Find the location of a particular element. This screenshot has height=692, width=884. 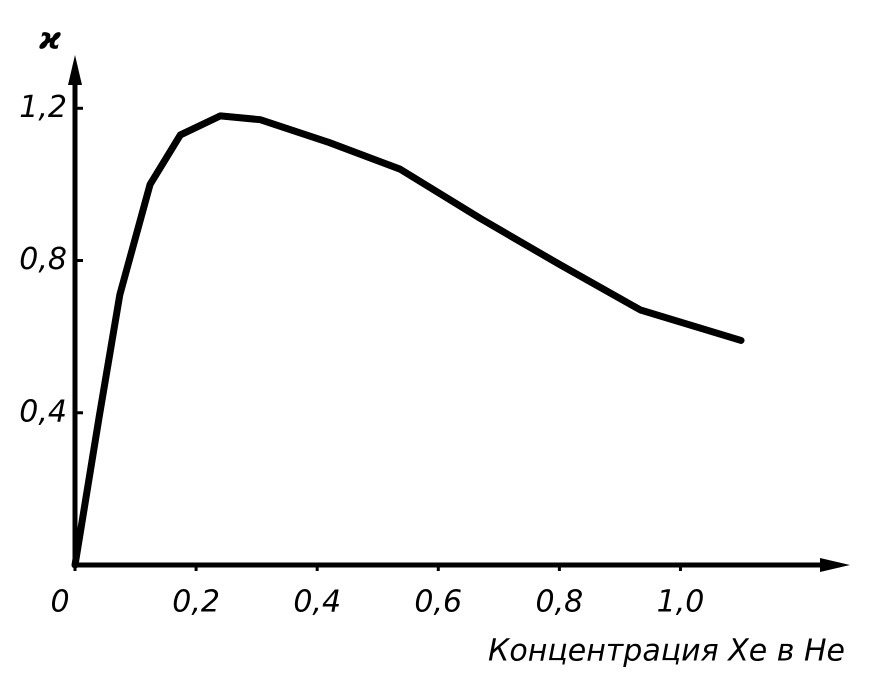

x-tick-label: 0,6 is located at coordinates (438, 602).